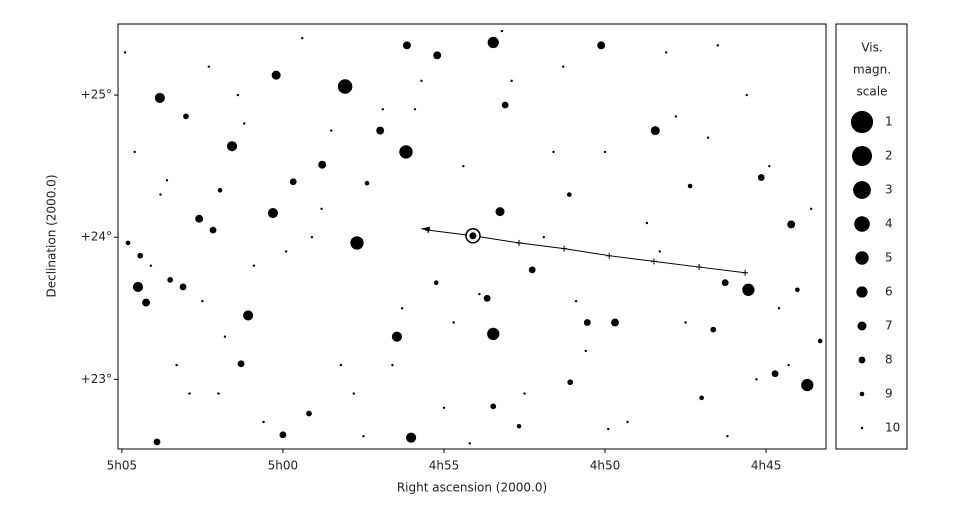 This screenshot has width=968, height=505. What do you see at coordinates (889, 224) in the screenshot?
I see `legend-label: 4` at bounding box center [889, 224].